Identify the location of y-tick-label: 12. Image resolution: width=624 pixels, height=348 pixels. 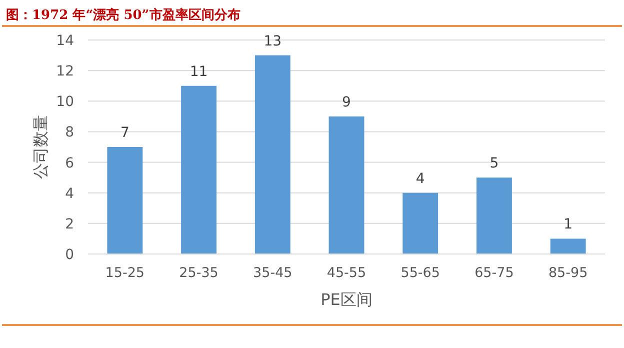
(65, 72).